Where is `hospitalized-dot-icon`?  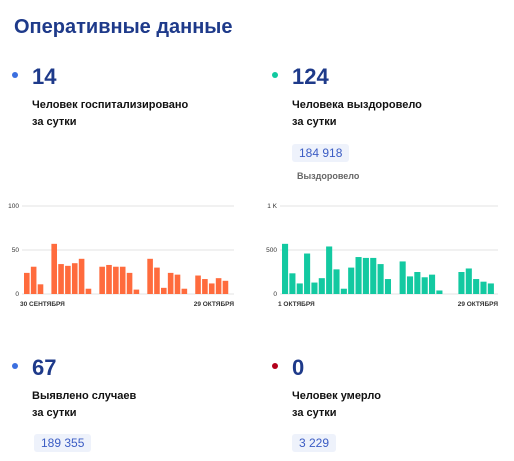
hospitalized-dot-icon is located at coordinates (15, 75).